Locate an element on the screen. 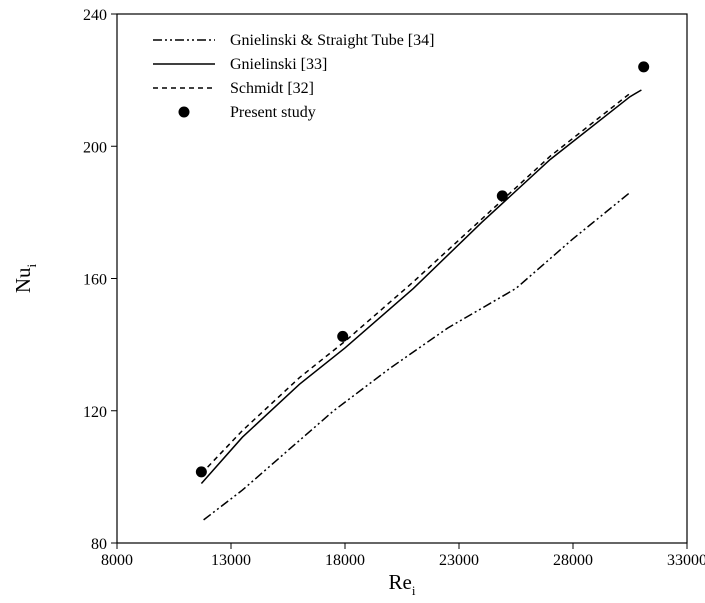  y-axis-label-sub: i is located at coordinates (31, 265).